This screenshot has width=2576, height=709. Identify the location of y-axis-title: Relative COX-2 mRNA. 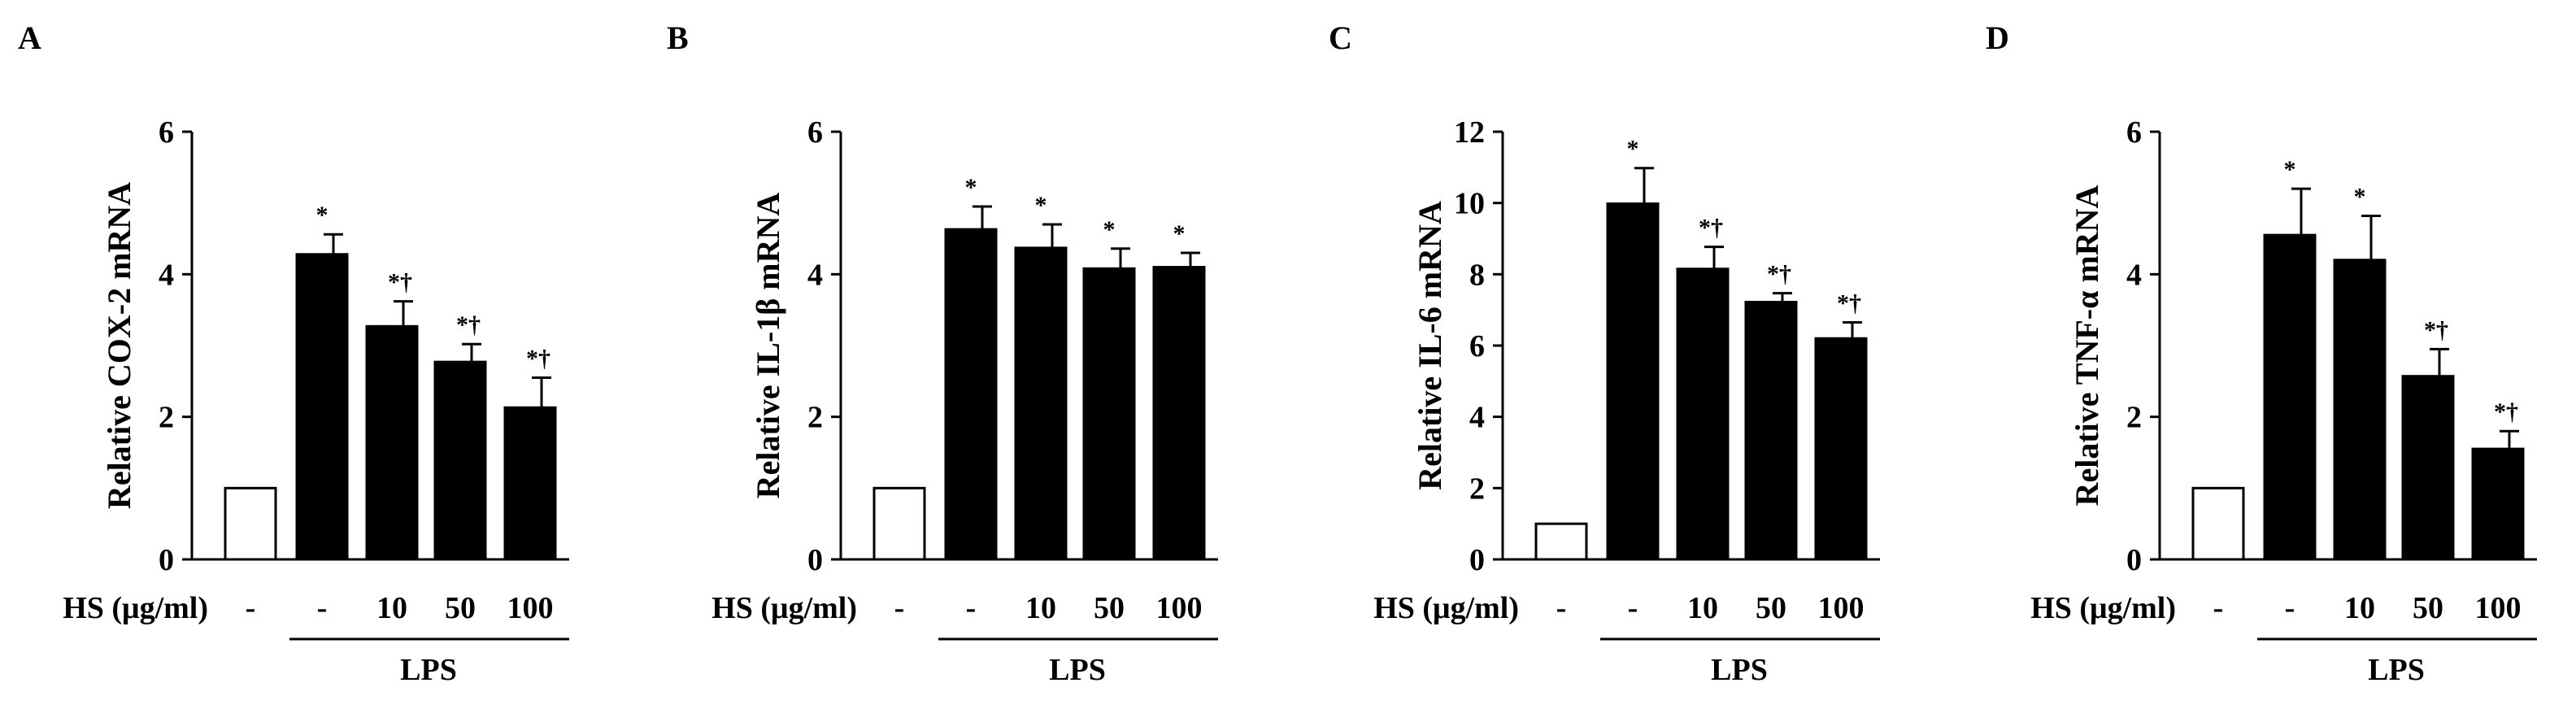
(119, 345).